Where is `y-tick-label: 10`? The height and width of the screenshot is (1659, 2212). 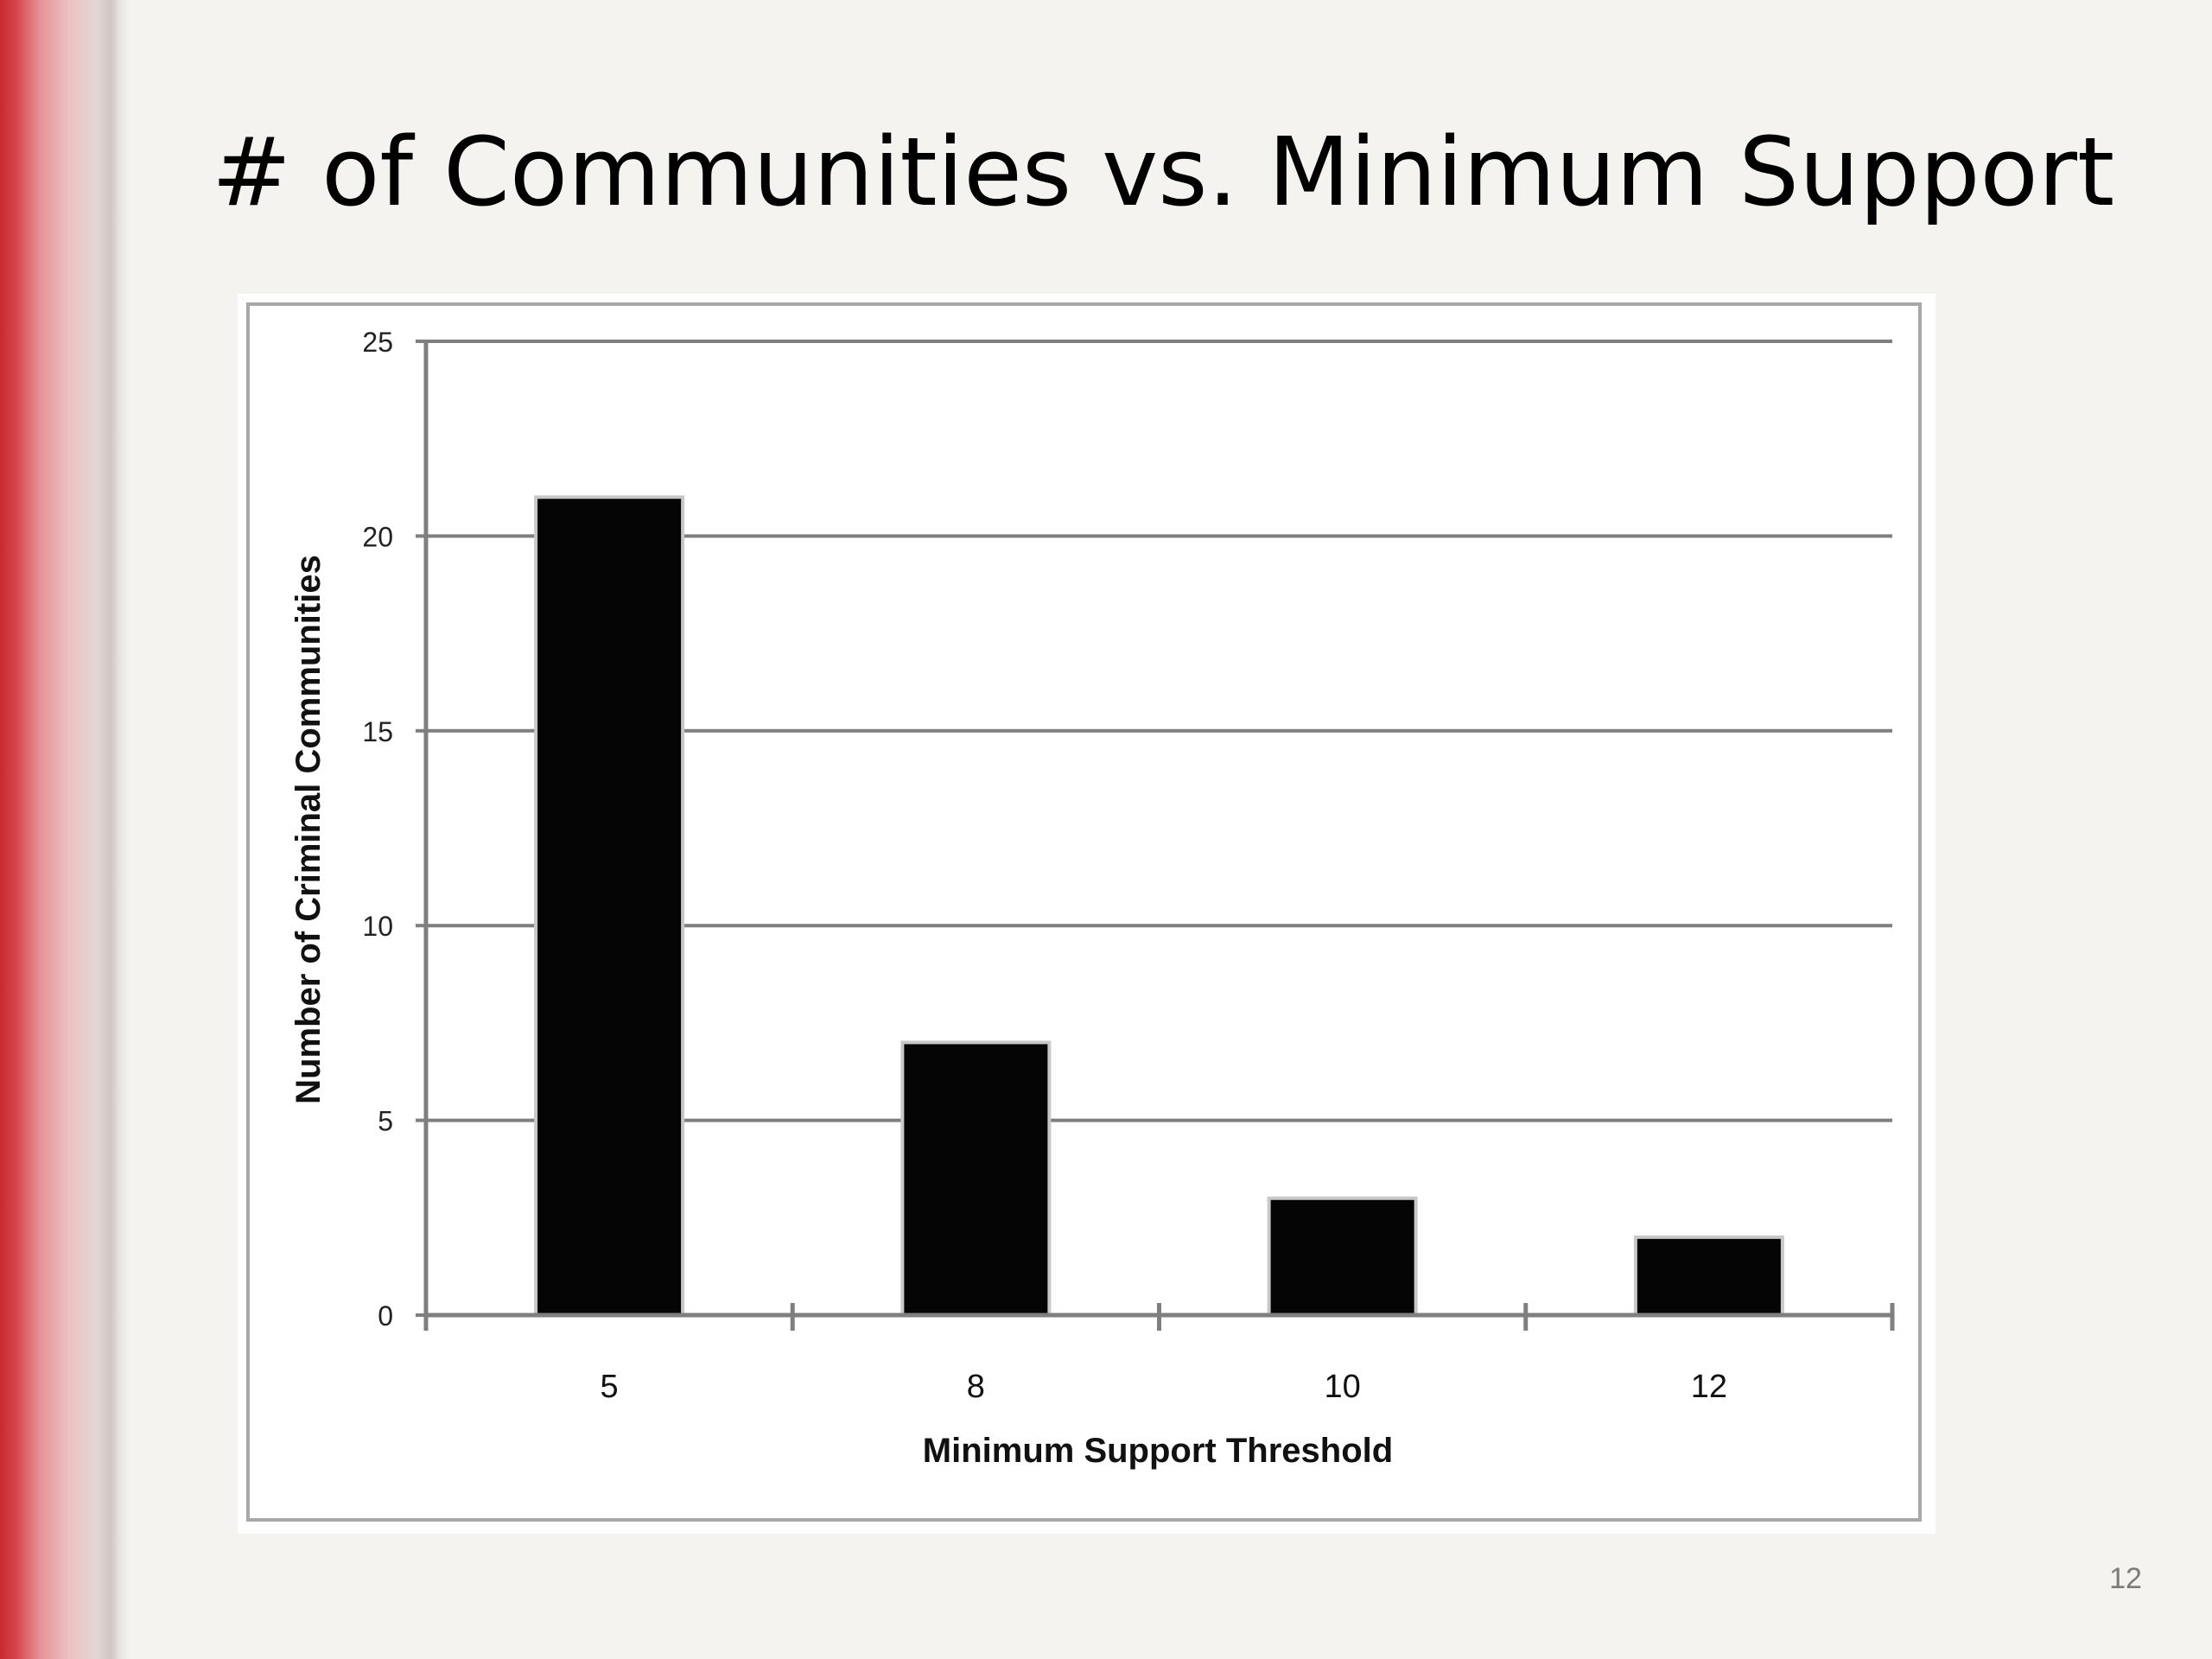
y-tick-label: 10 is located at coordinates (377, 926).